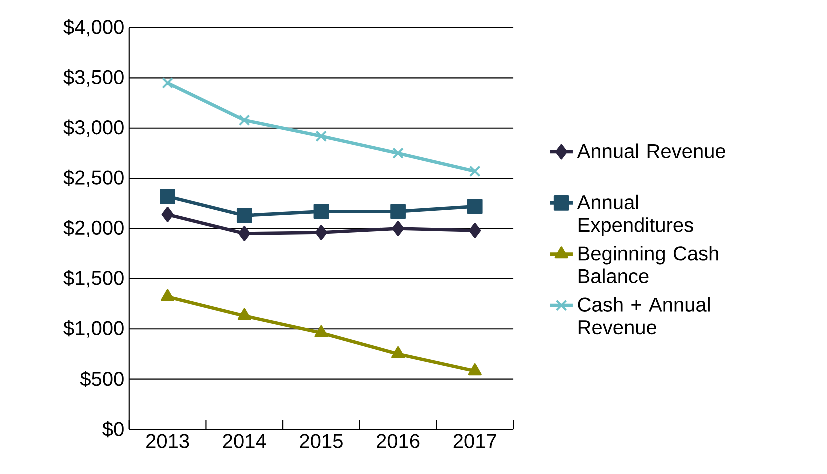 The height and width of the screenshot is (474, 827). I want to click on x-tick-label: 2016, so click(398, 441).